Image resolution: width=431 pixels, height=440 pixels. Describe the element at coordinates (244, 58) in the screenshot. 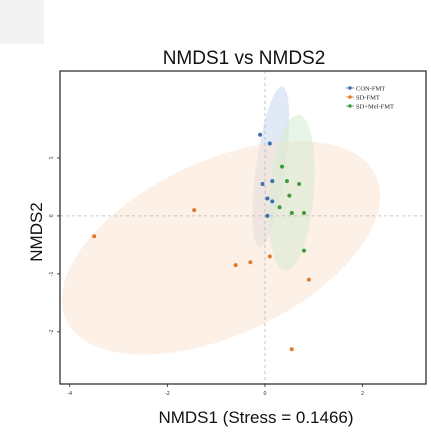

I see `chart-title: NMDS1 vs NMDS2` at that location.